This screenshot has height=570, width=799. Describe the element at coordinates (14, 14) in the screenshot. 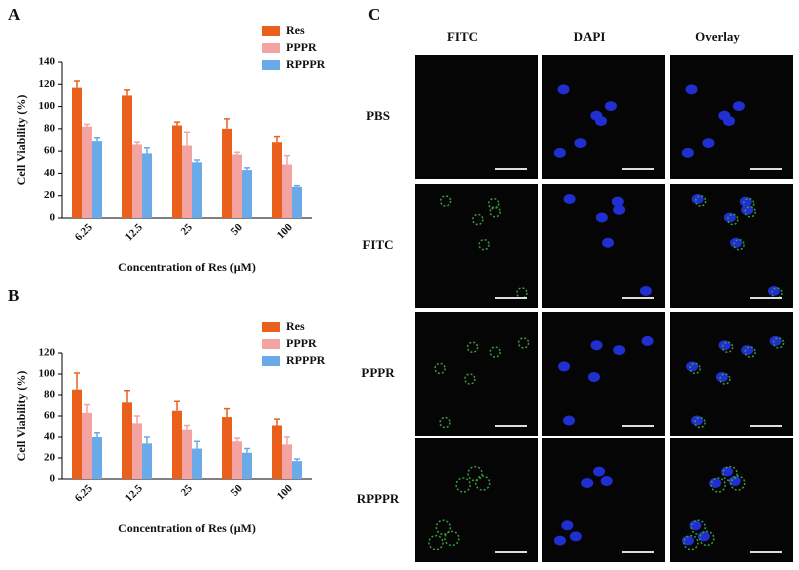

I see `panel-label: A` at that location.